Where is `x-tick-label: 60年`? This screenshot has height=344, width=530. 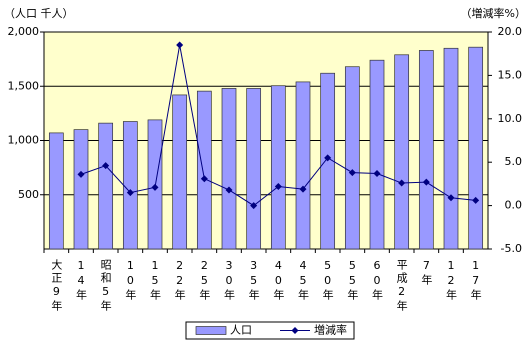 x-tick-label: 60年 is located at coordinates (377, 280).